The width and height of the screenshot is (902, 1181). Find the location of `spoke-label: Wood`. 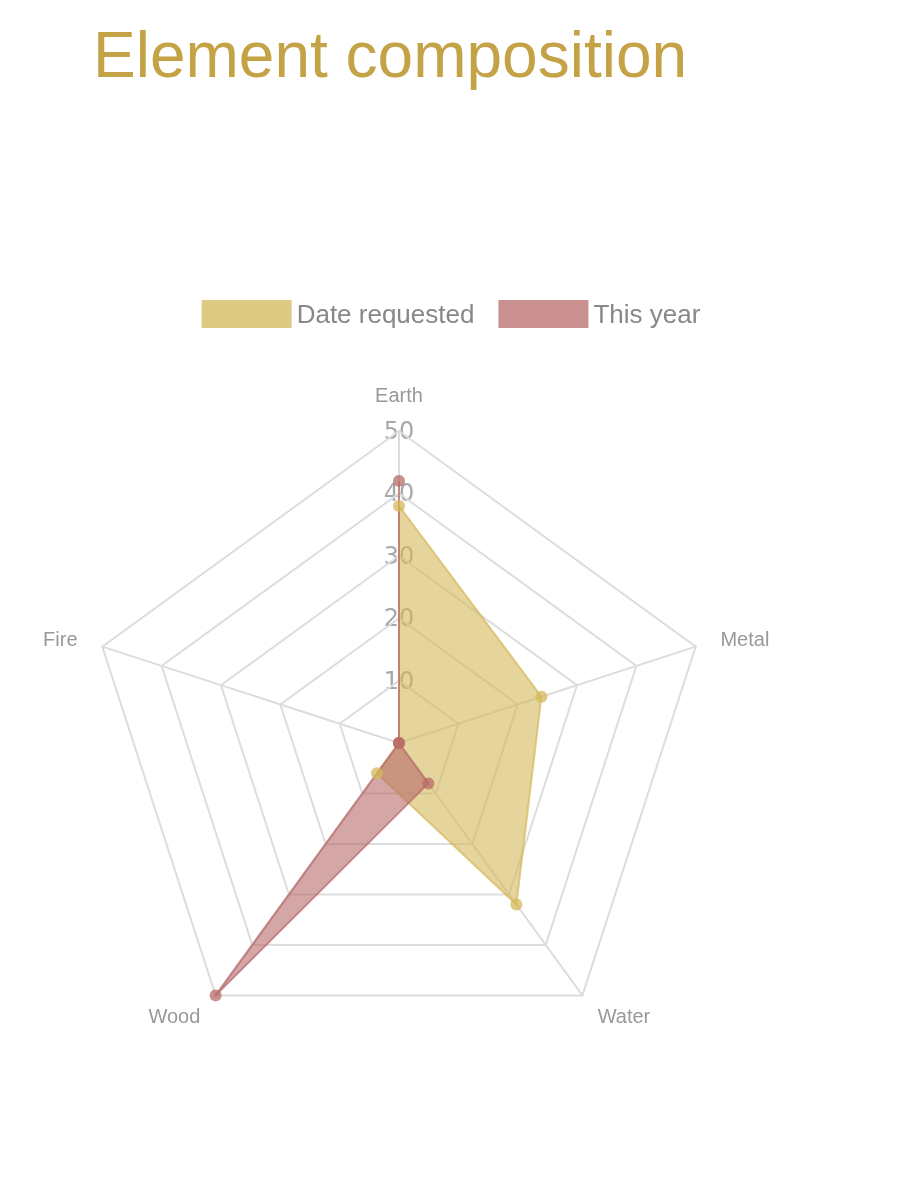

spoke-label: Wood is located at coordinates (174, 1016).